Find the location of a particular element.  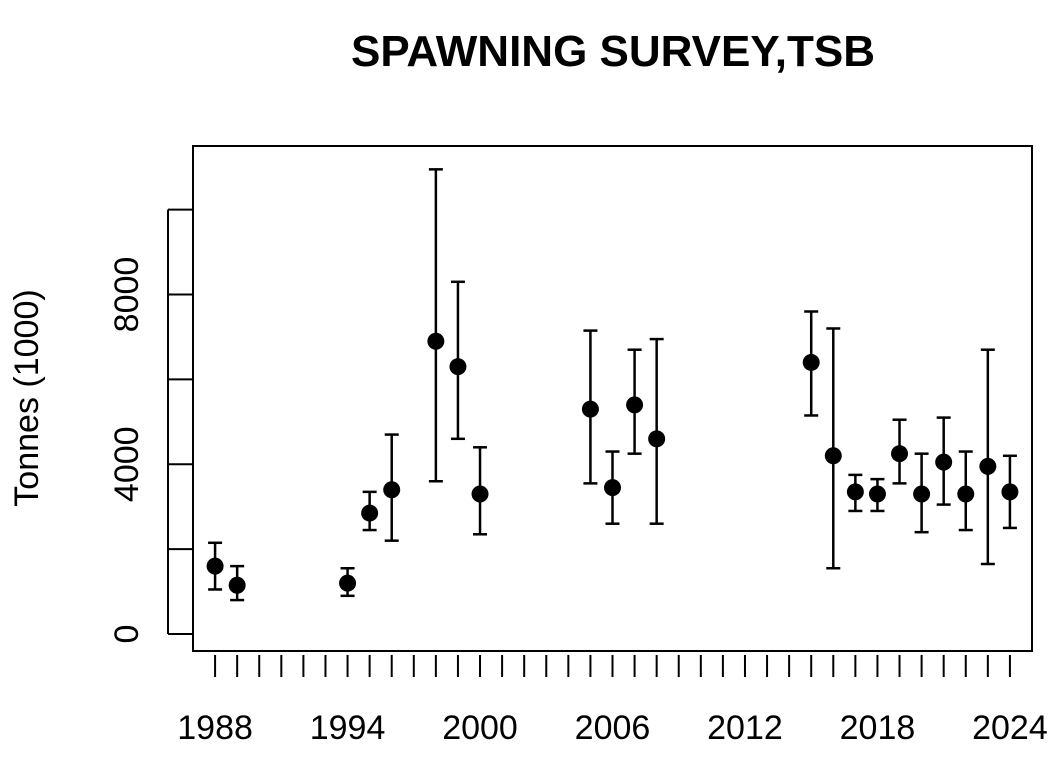

x-tick-label: 2000 is located at coordinates (480, 728).